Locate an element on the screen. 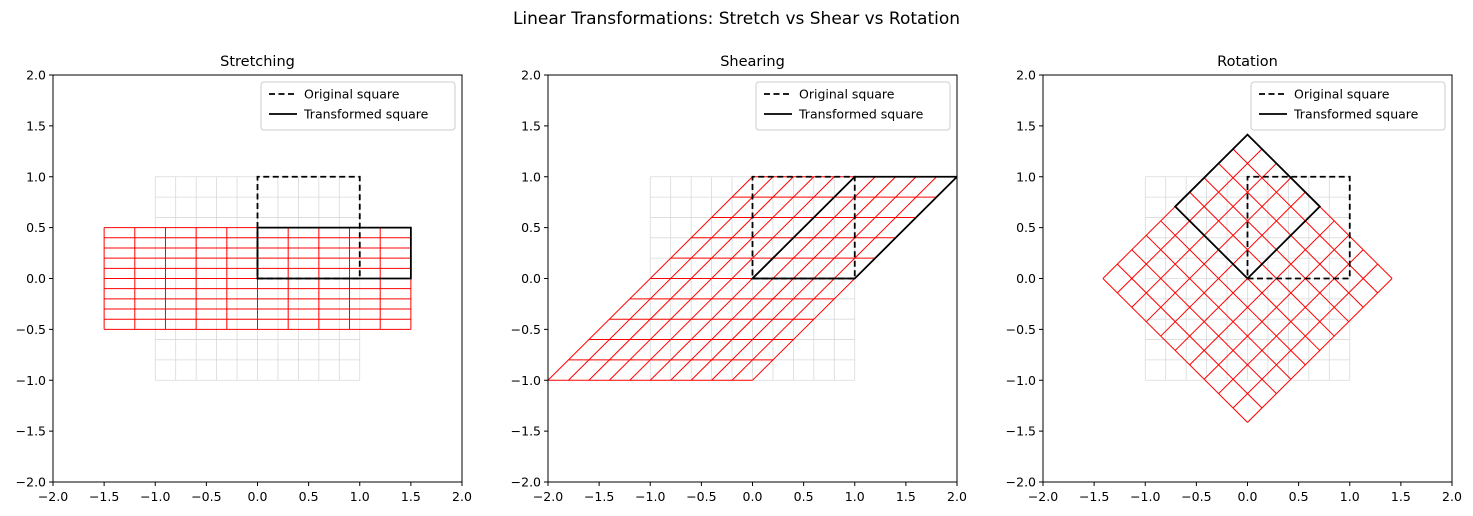 The image size is (1473, 516). panel-title: Shearing is located at coordinates (752, 62).